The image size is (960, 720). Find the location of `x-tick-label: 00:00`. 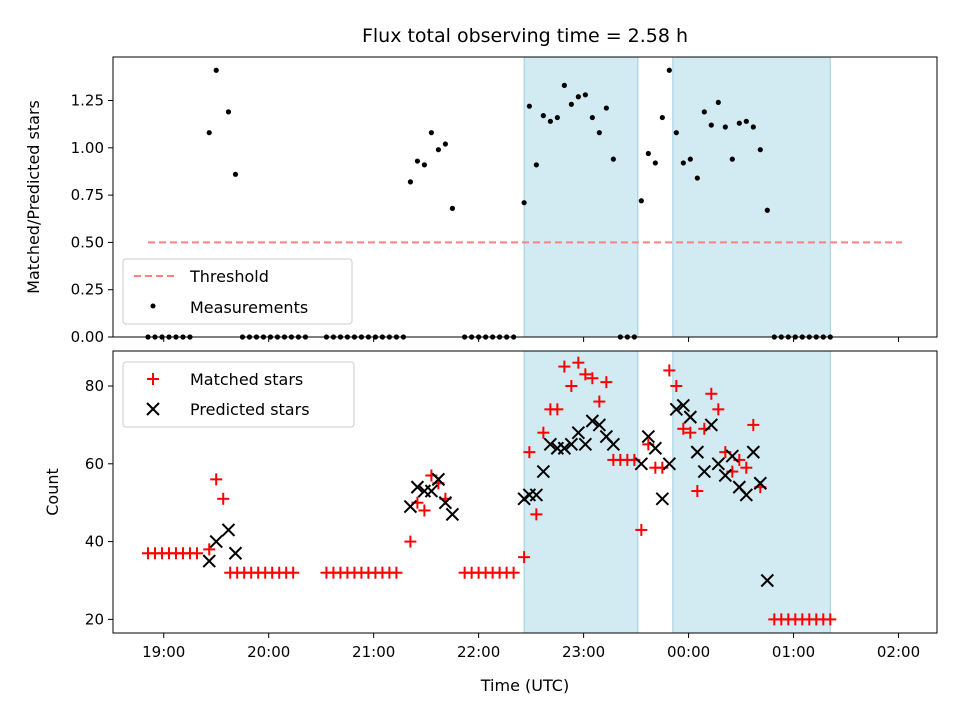

x-tick-label: 00:00 is located at coordinates (688, 652).